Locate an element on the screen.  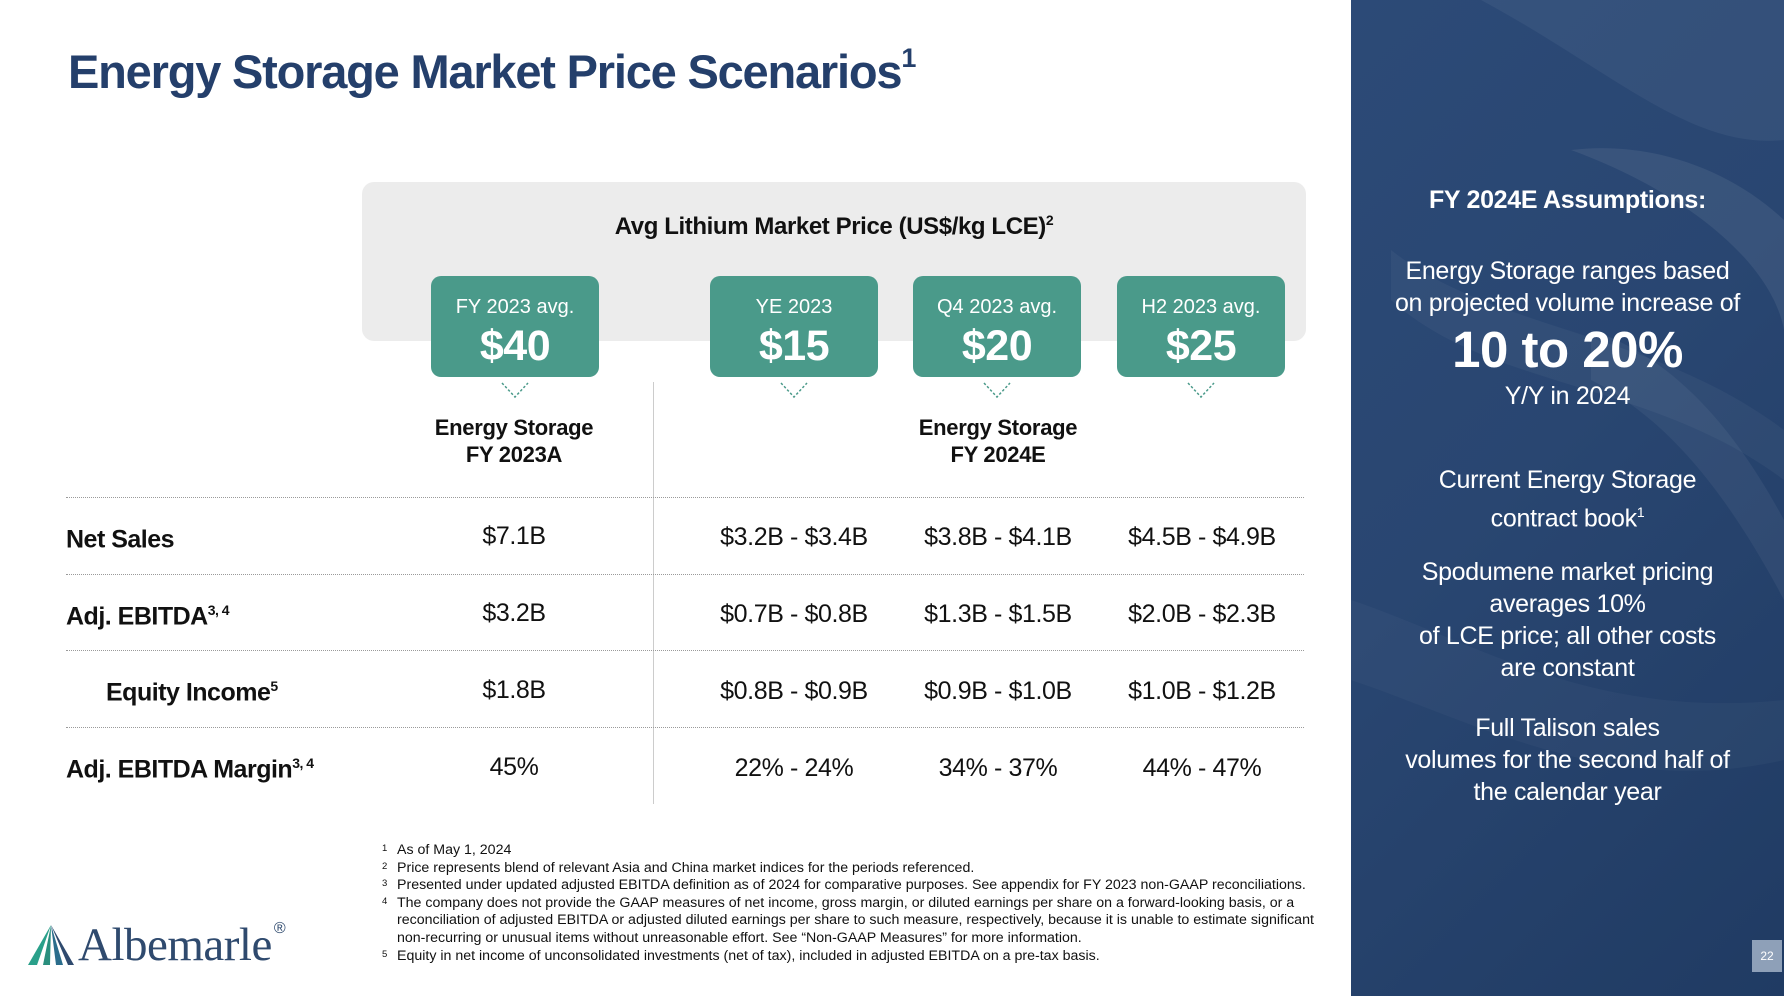
sidebar-line: Energy Storage ranges based is located at coordinates (1567, 271).